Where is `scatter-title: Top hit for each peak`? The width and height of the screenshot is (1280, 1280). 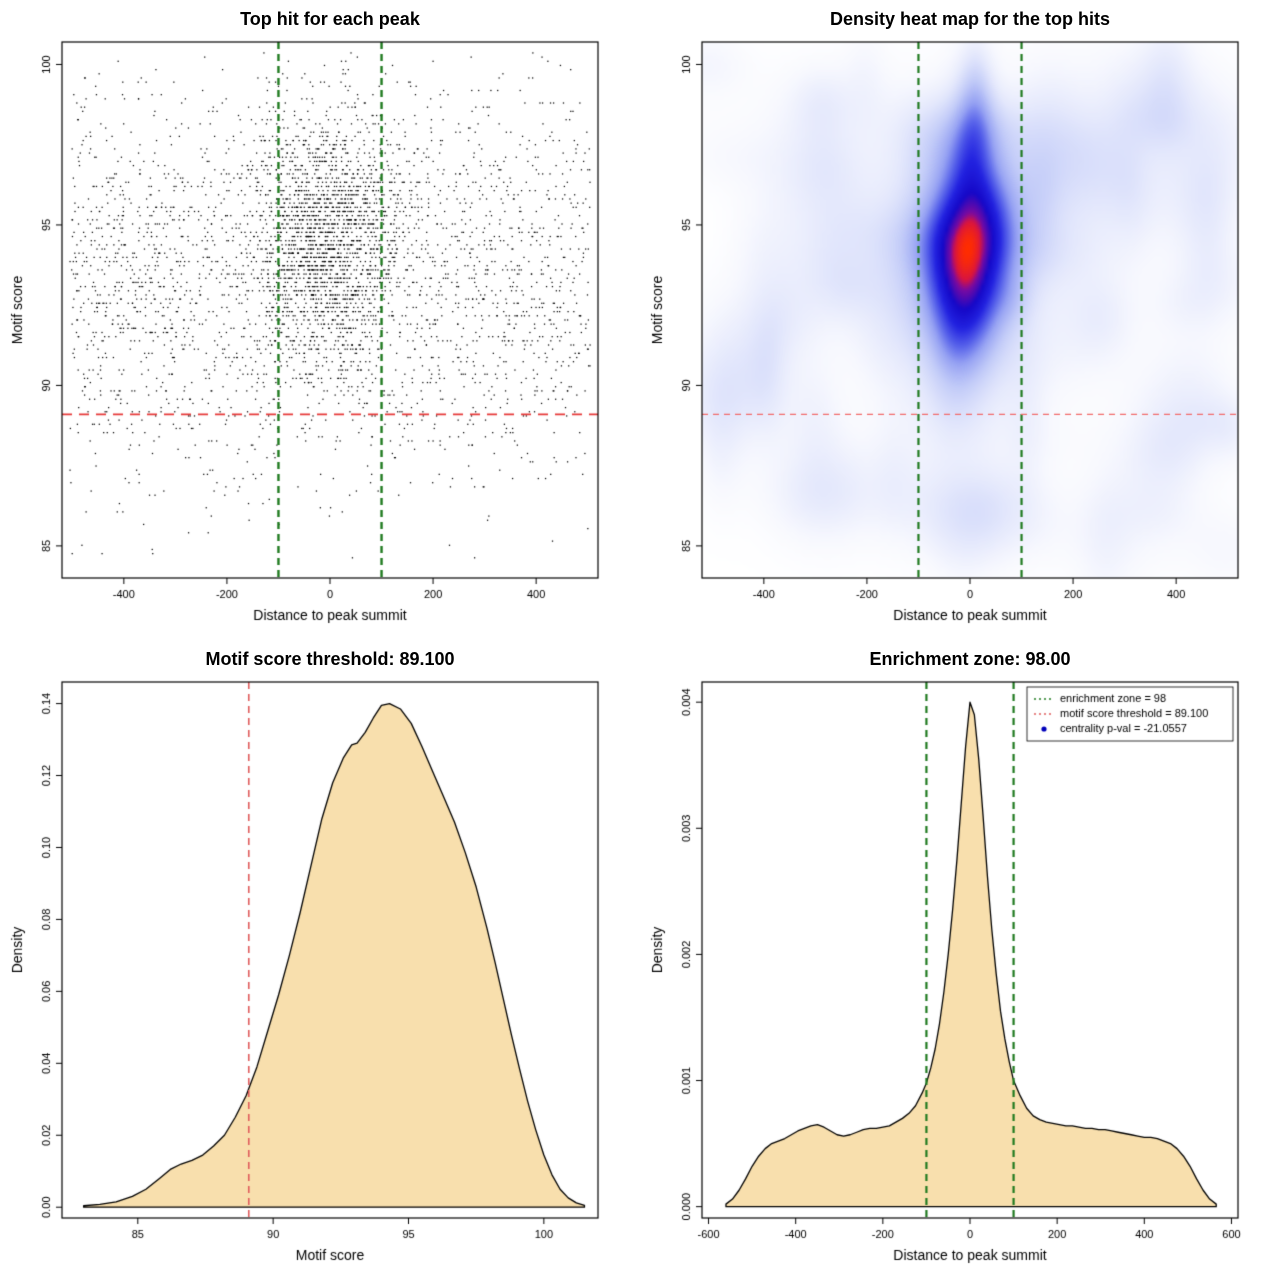
scatter-title: Top hit for each peak is located at coordinates (330, 19).